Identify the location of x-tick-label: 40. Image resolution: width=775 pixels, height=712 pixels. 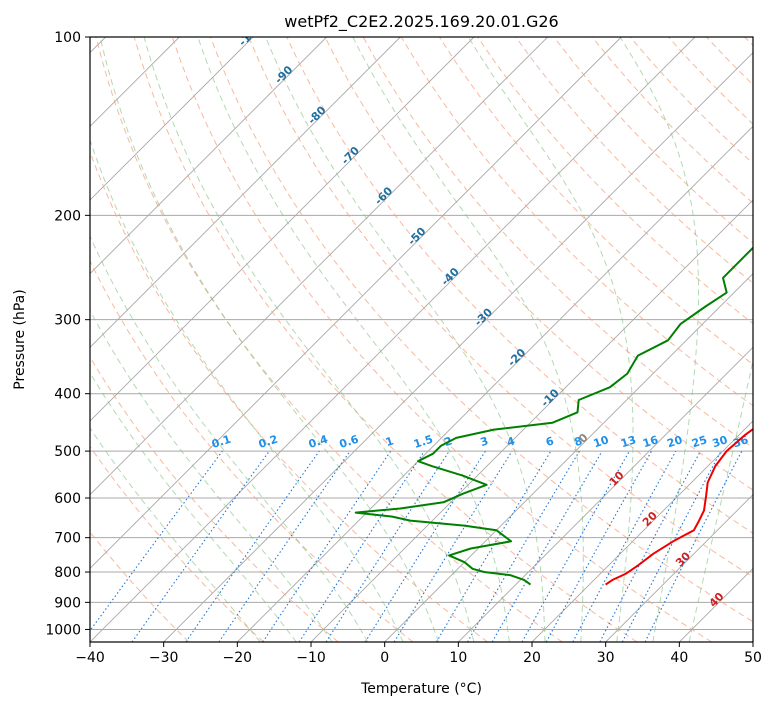
(679, 658).